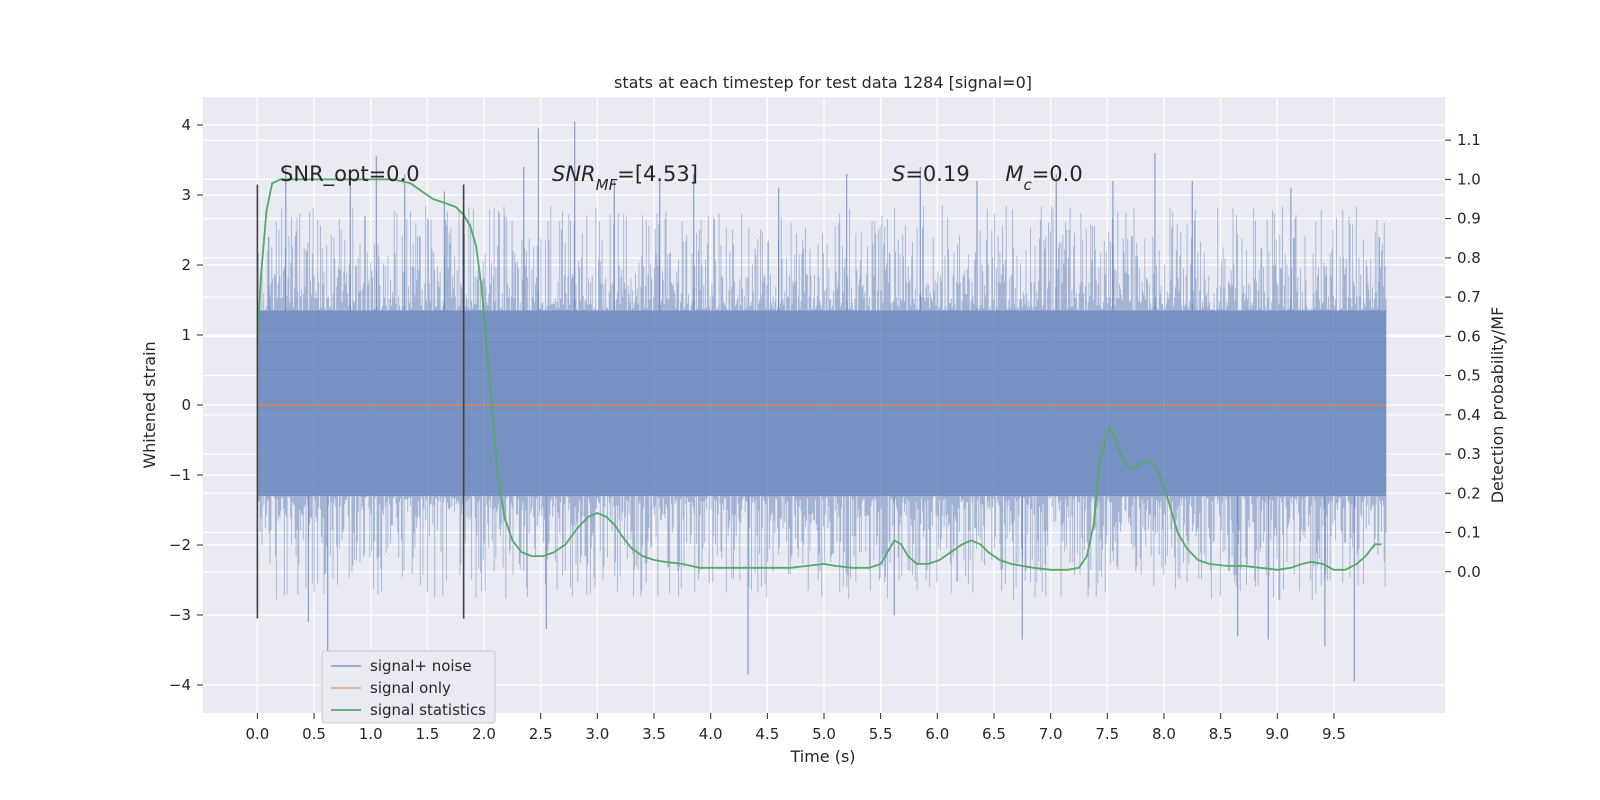  Describe the element at coordinates (1469, 219) in the screenshot. I see `right-tick-label: 0.9` at that location.